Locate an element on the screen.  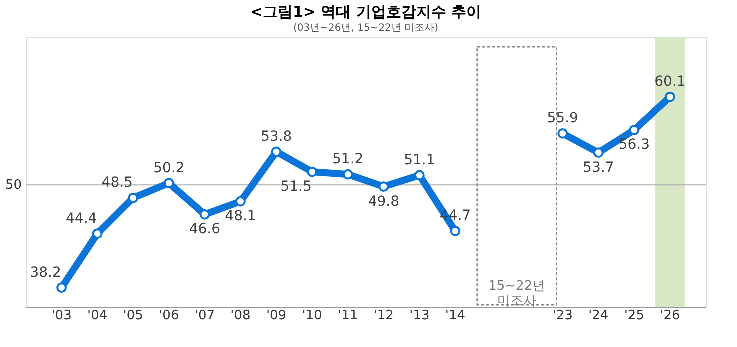
x-tick-label: '05 is located at coordinates (133, 316).